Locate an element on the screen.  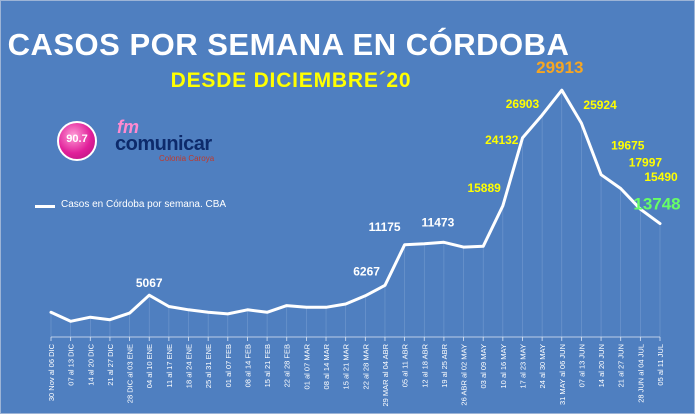
data-label: 5067 is located at coordinates (149, 283).